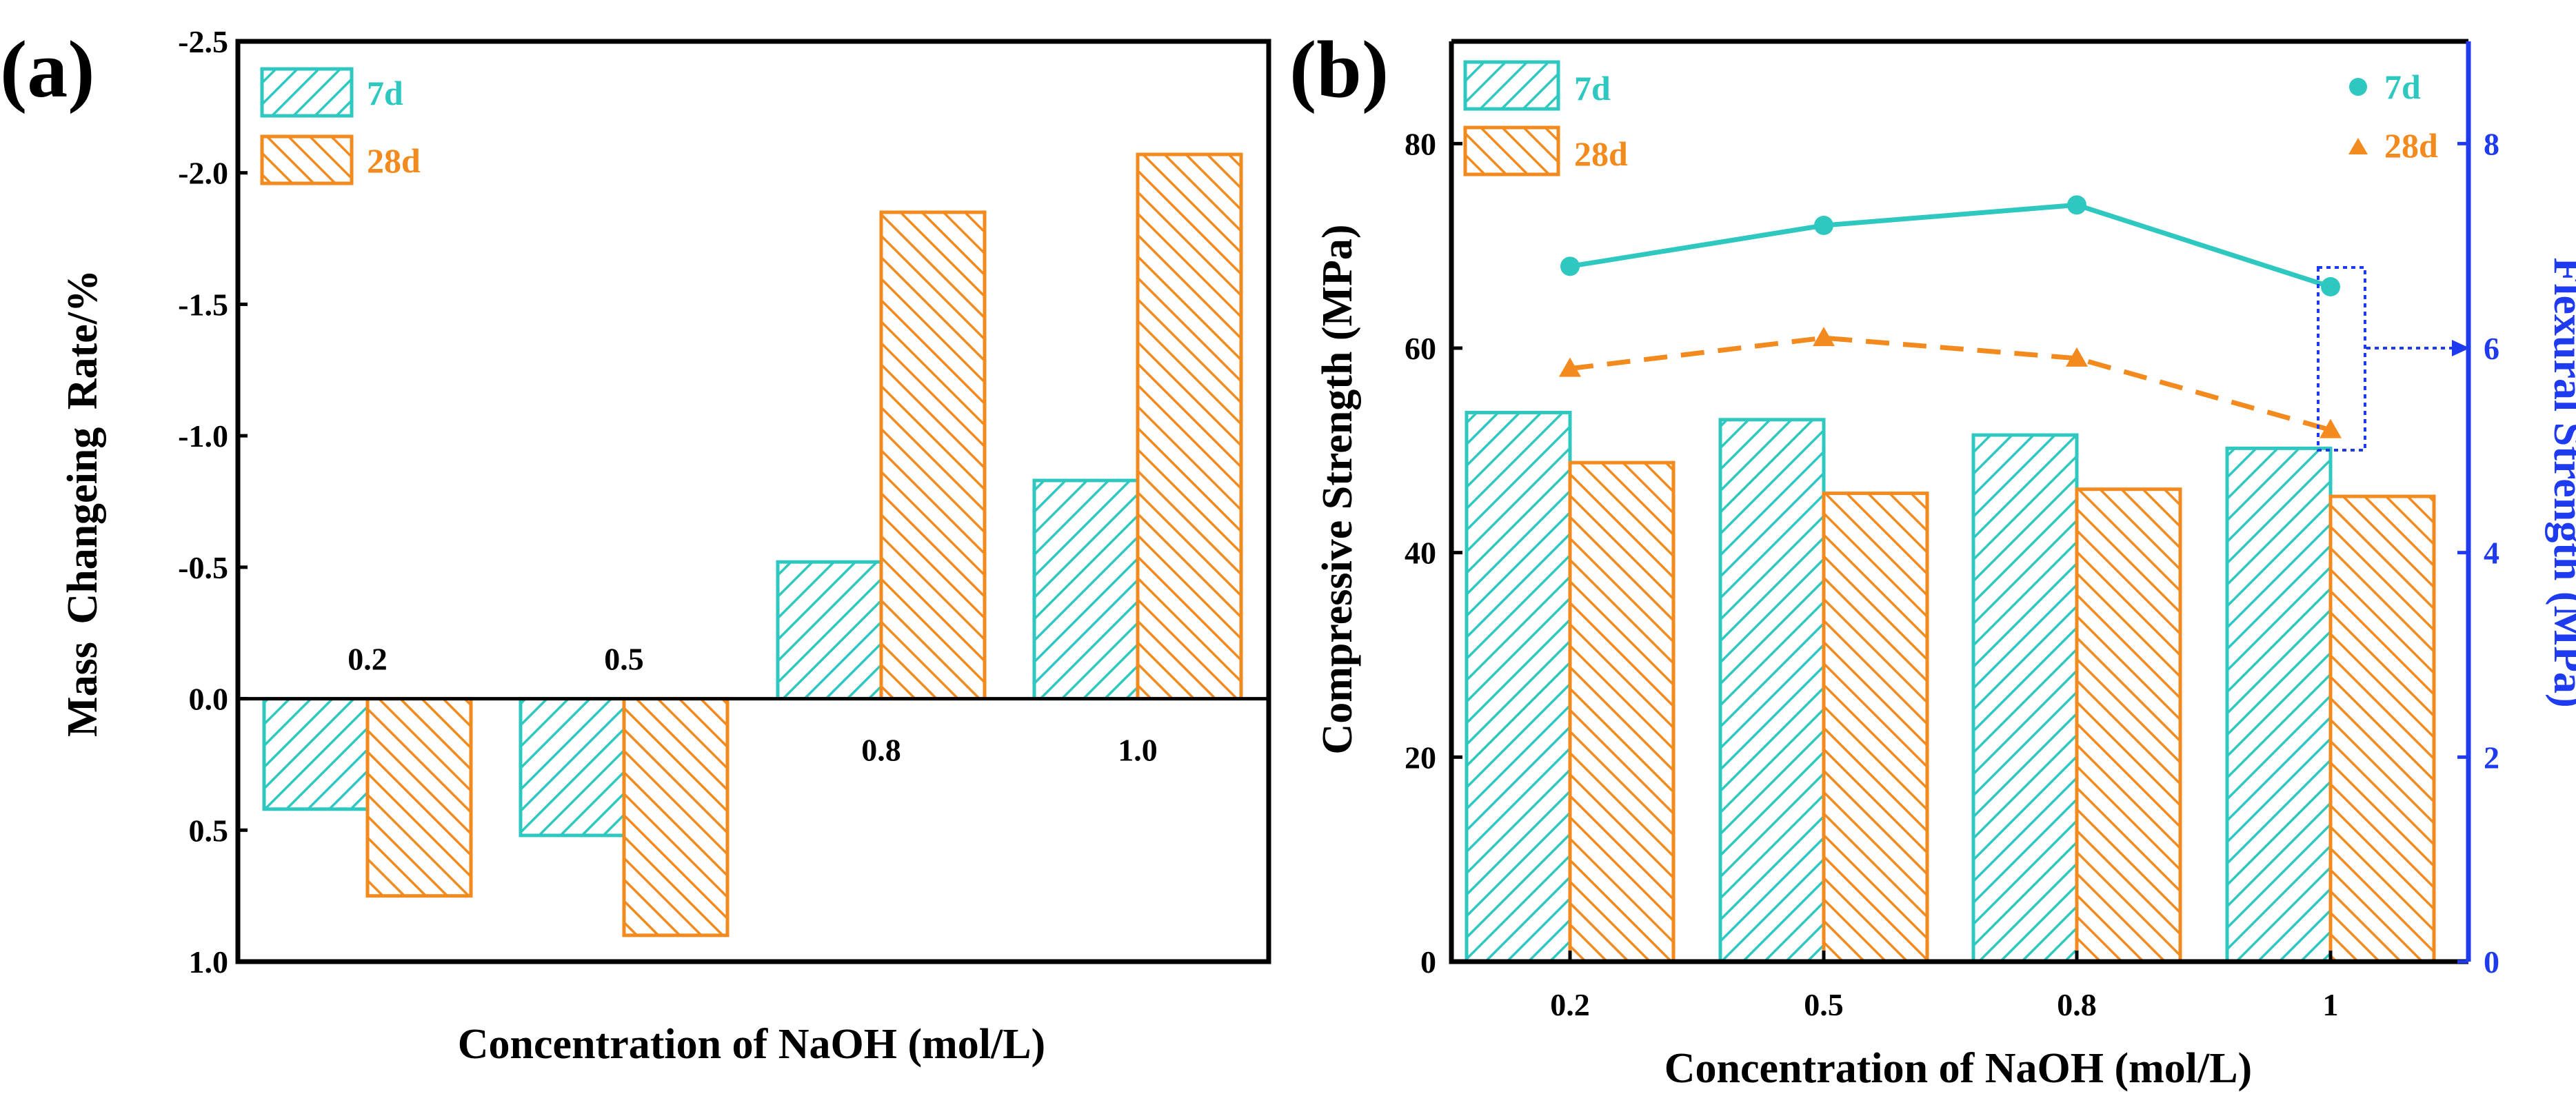  Describe the element at coordinates (1824, 337) in the screenshot. I see `panel-b-point-28d-0.5` at that location.